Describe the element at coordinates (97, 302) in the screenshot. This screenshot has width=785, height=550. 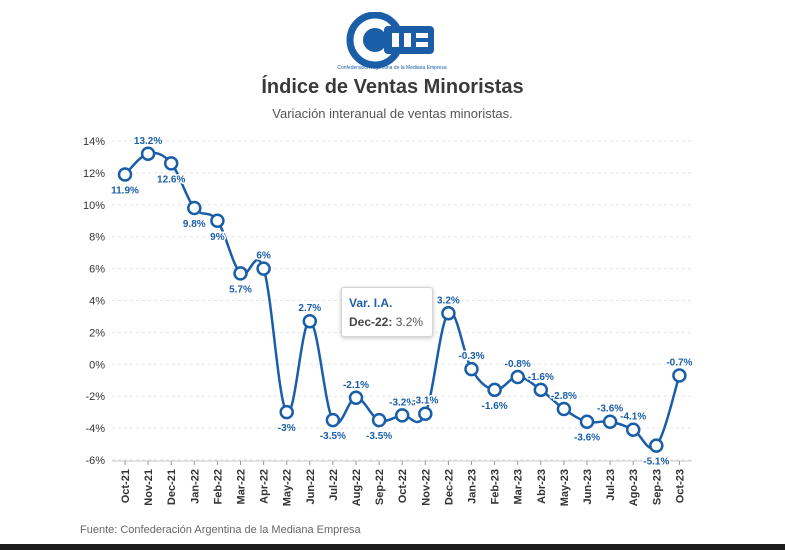
I see `y-tick-label: 4%` at that location.